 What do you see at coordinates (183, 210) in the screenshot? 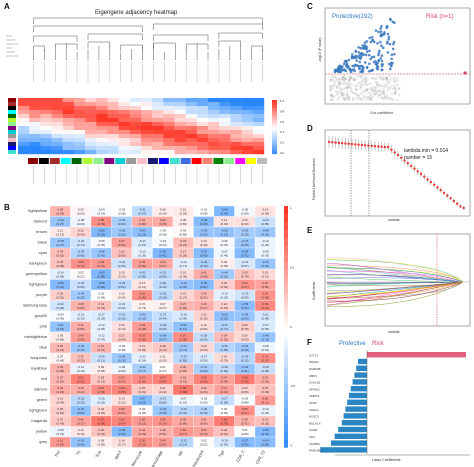
I see `correlation-value: 0.10` at bounding box center [183, 210].